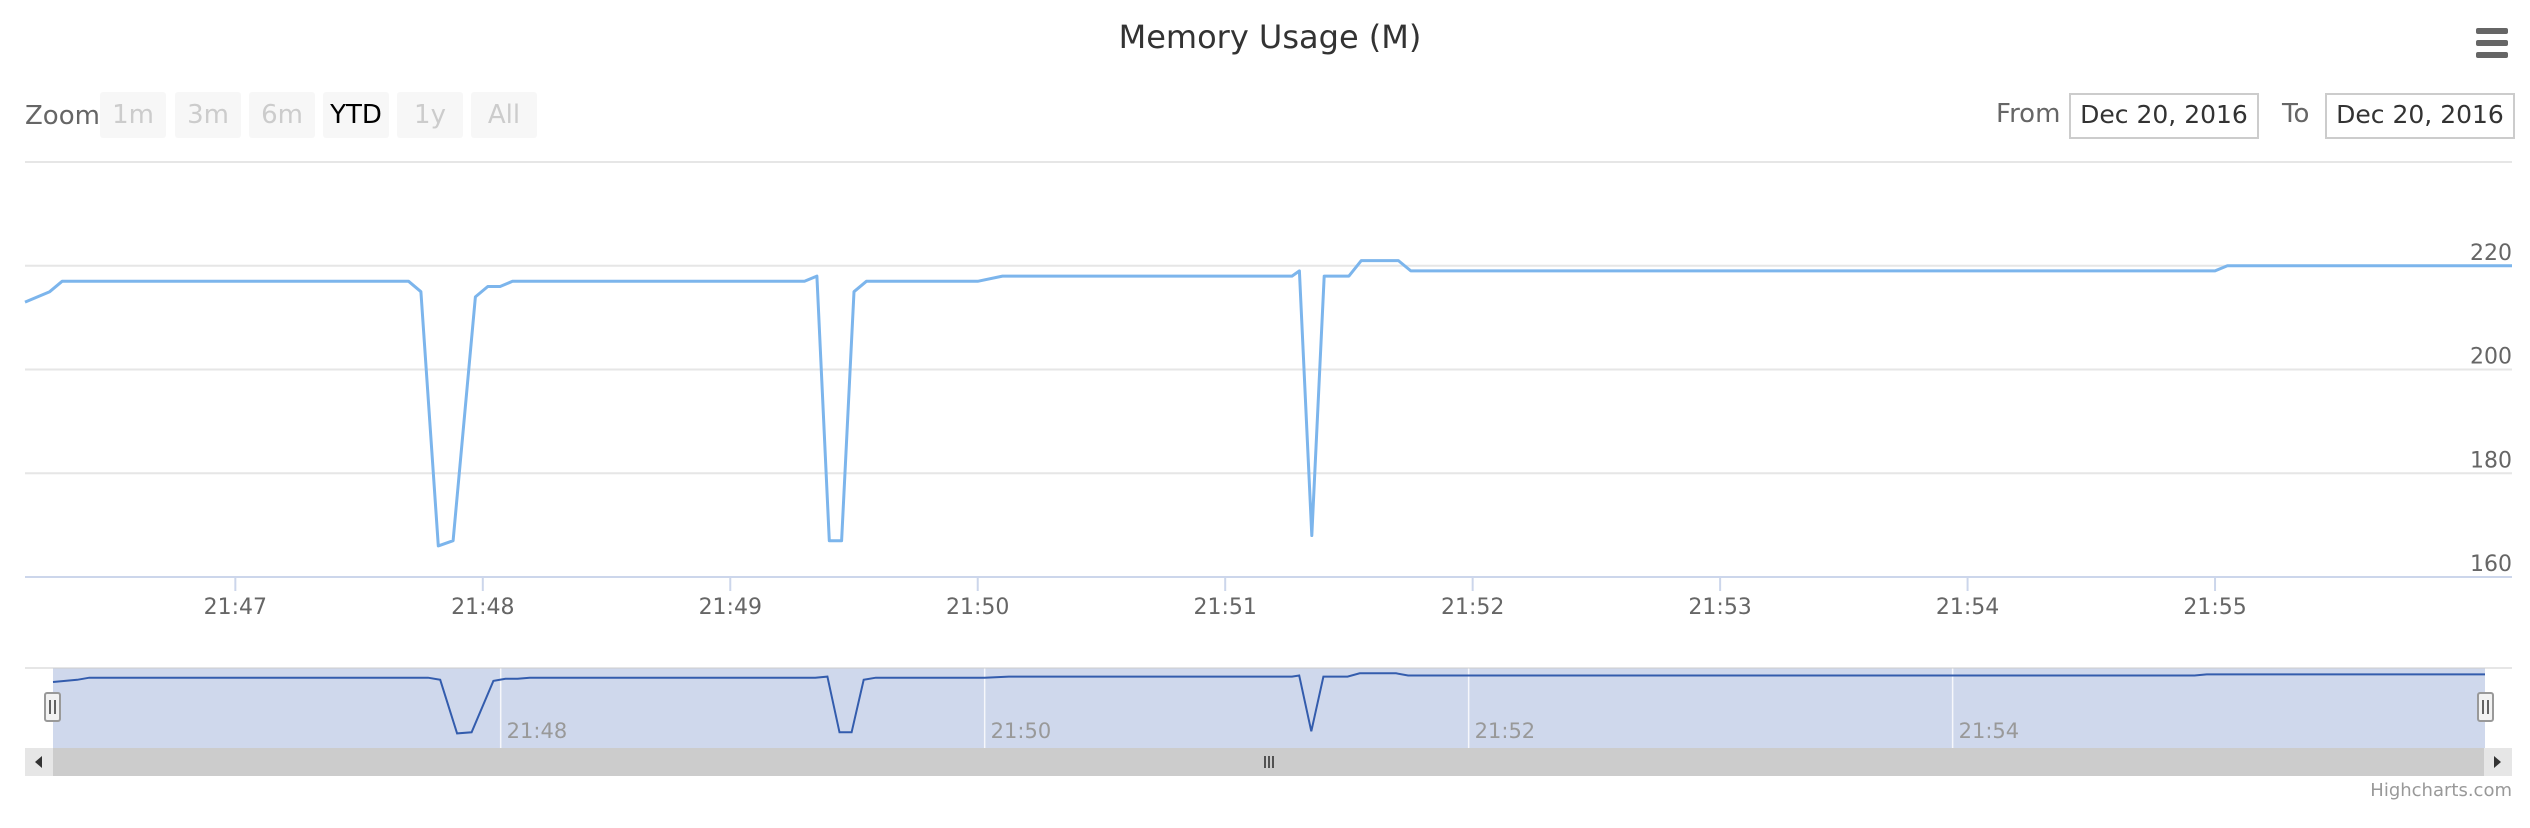  I want to click on zoom-button-label: 1y, so click(430, 115).